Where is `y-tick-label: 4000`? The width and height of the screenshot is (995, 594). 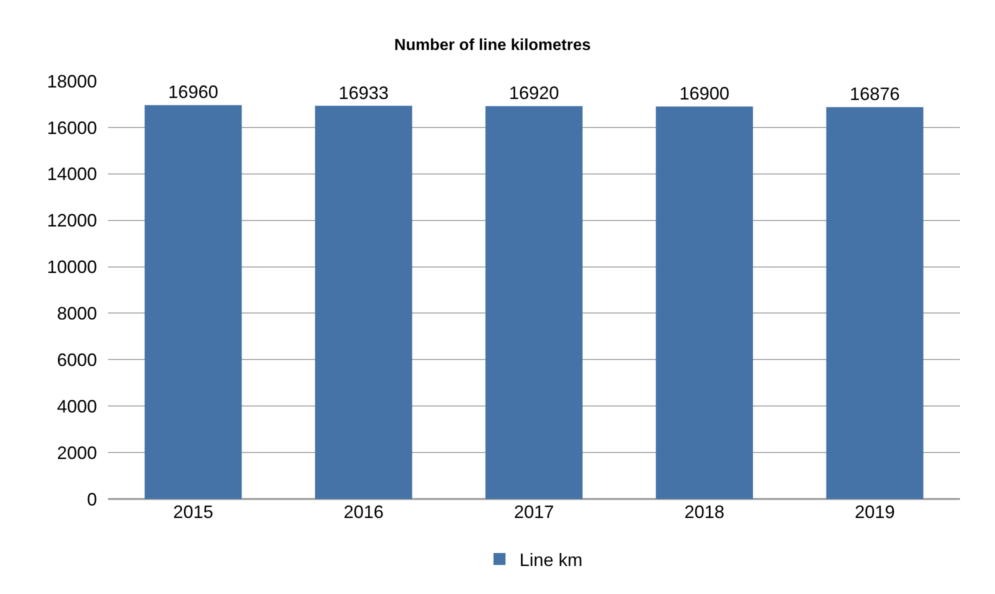 y-tick-label: 4000 is located at coordinates (76, 406).